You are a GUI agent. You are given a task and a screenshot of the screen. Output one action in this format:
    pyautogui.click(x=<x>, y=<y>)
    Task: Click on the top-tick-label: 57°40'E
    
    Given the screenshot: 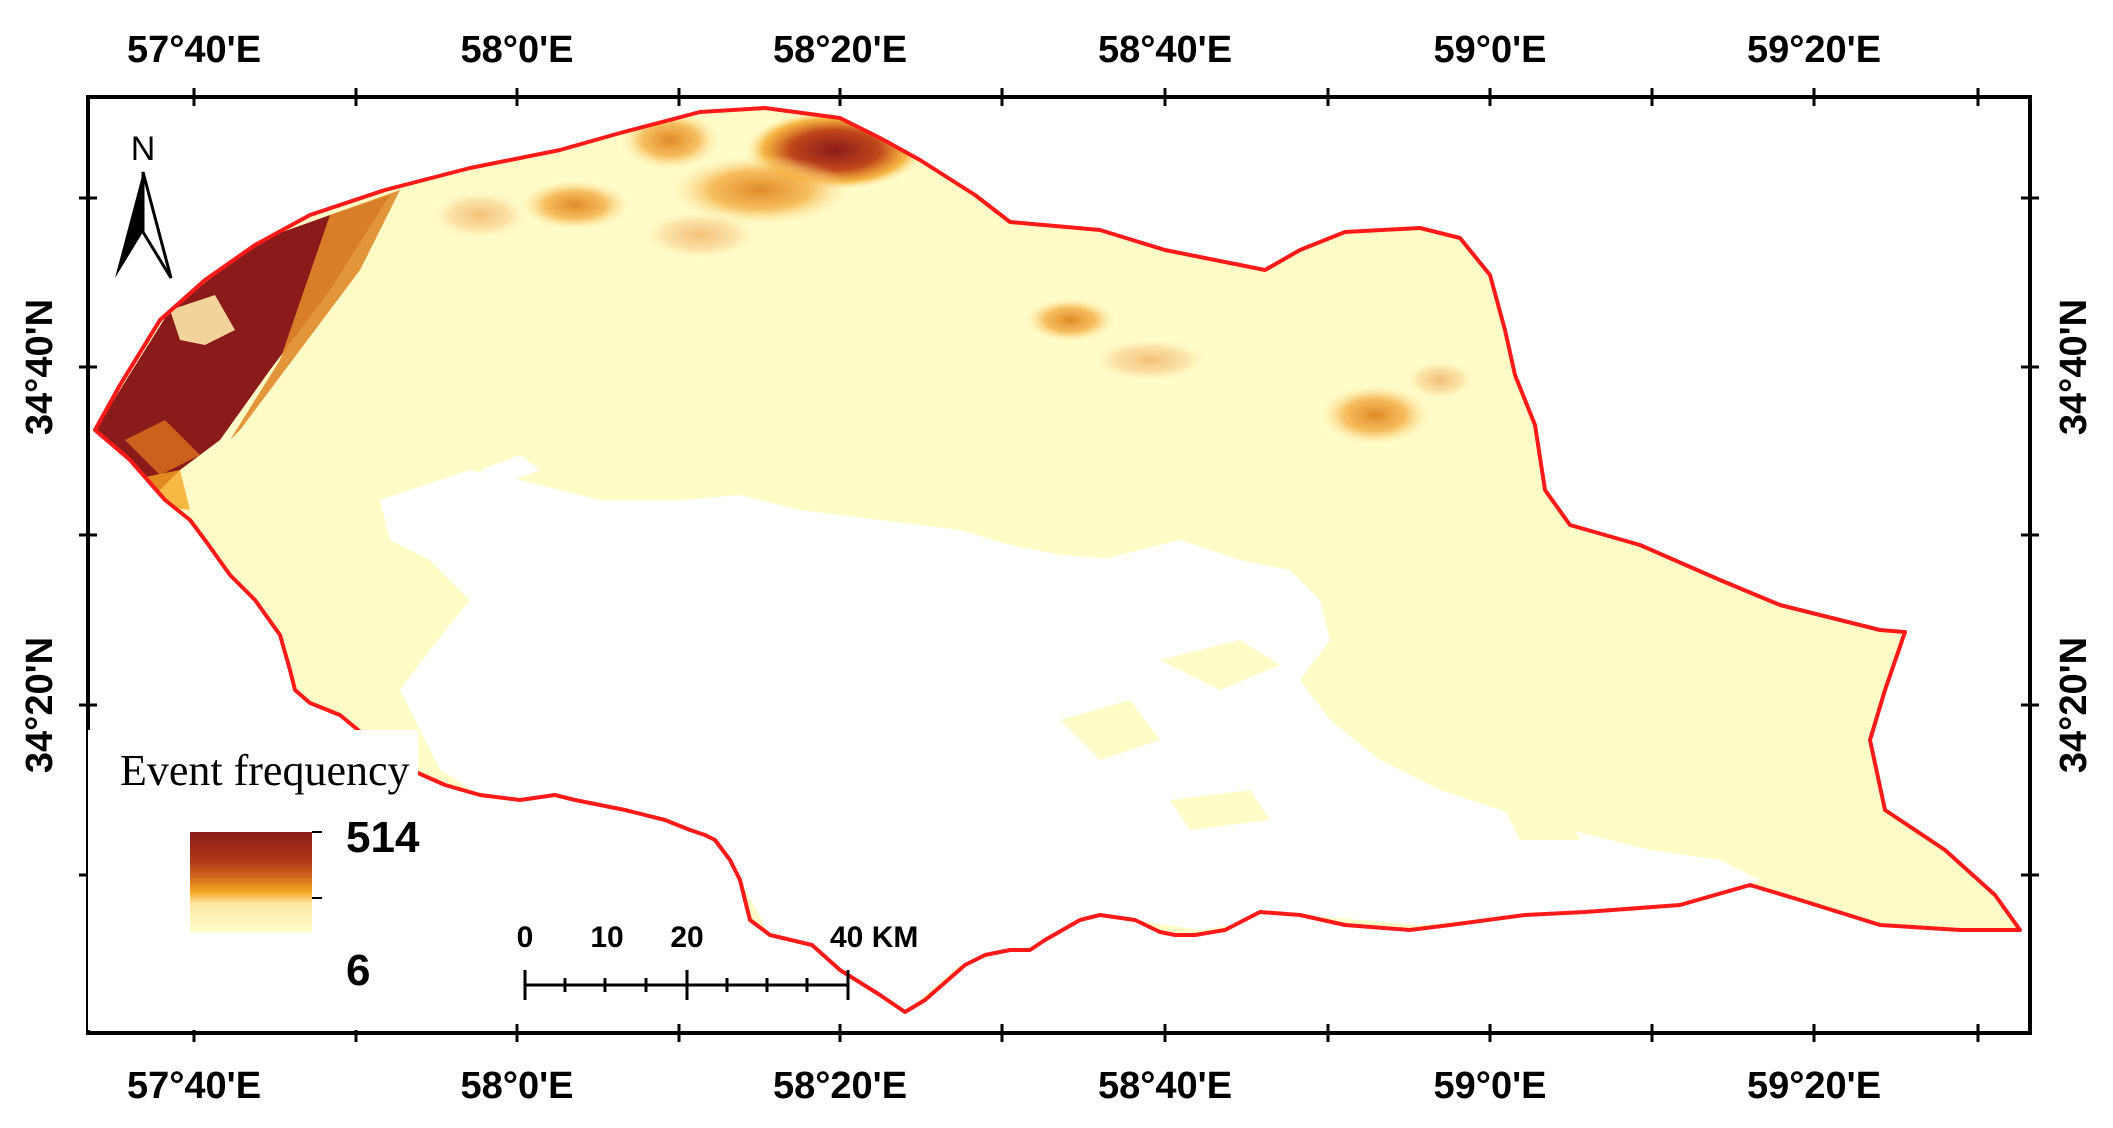 What is the action you would take?
    pyautogui.click(x=194, y=50)
    